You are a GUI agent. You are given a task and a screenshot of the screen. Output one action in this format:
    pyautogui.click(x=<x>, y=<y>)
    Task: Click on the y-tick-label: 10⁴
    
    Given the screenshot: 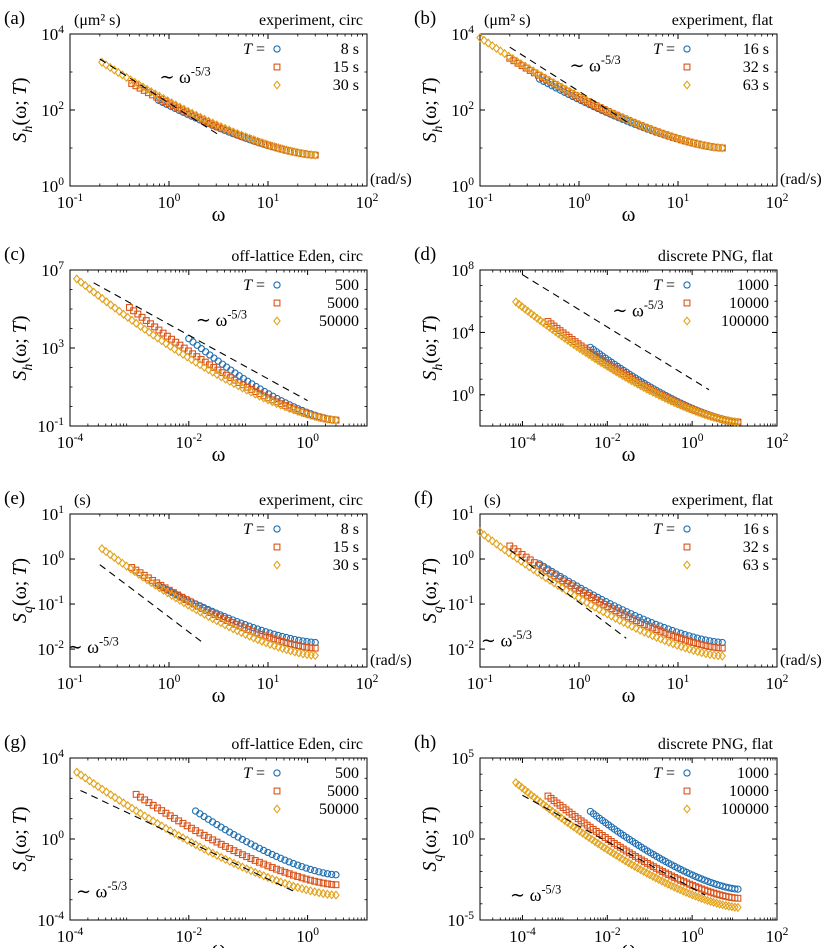 What is the action you would take?
    pyautogui.click(x=462, y=331)
    